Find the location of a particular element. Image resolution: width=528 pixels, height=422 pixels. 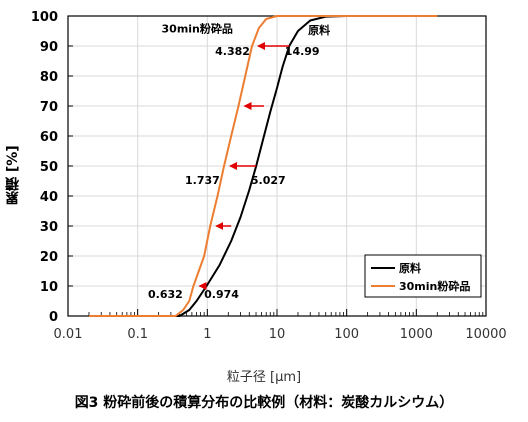

y-tick-label: 20 is located at coordinates (49, 257).